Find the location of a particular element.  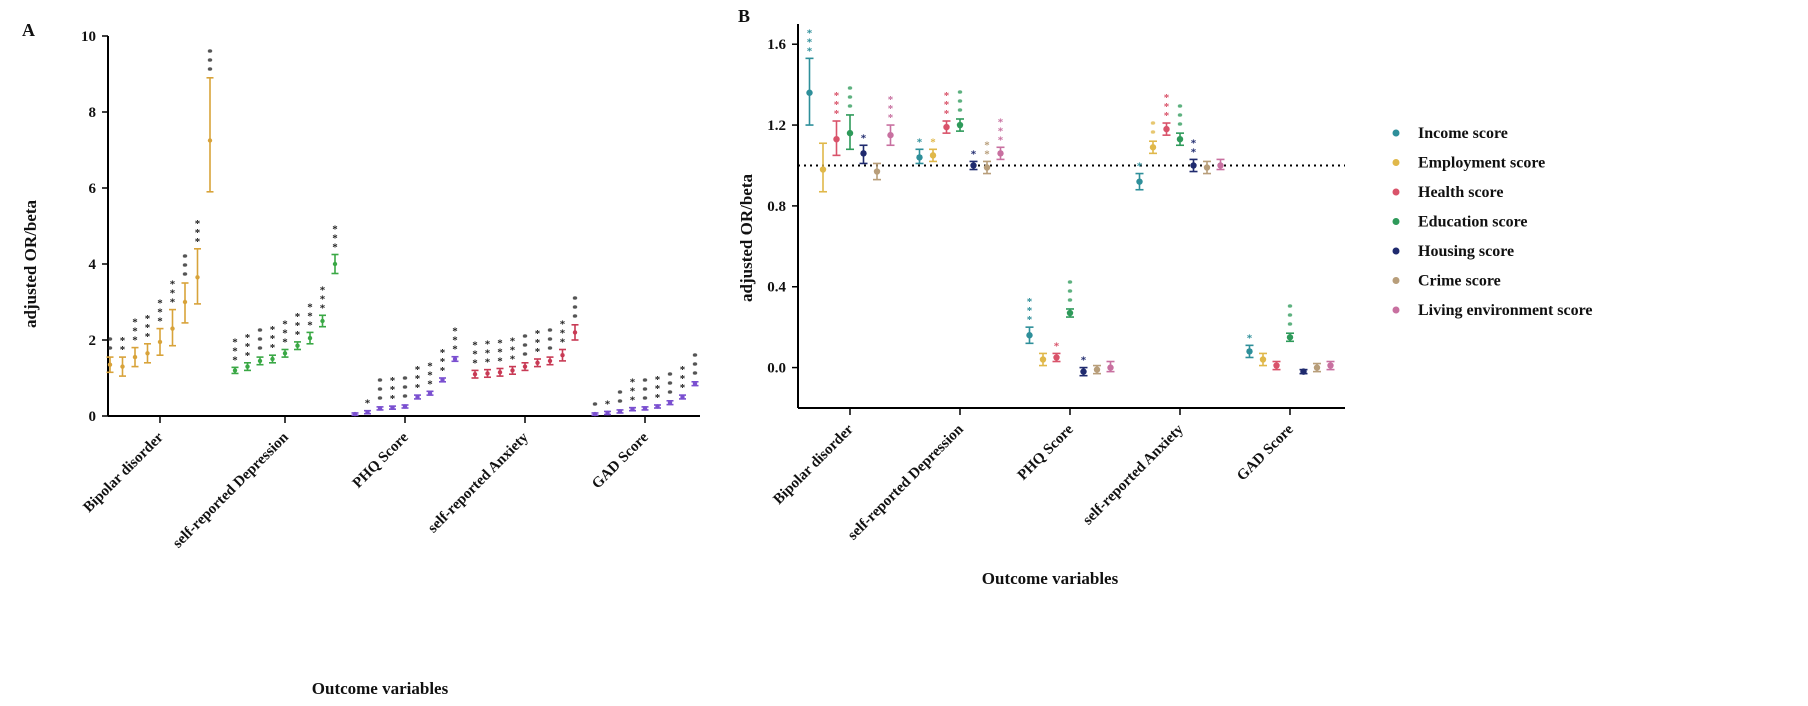

panel-b-y-ticks: 0.0 0.4 0.8 1.2 1.6 is located at coordinates (782, 207).